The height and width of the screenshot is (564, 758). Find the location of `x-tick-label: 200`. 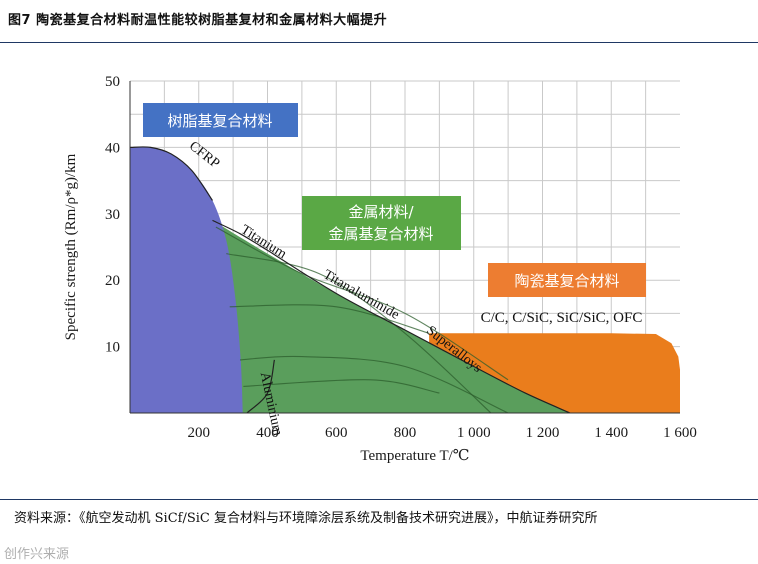

x-tick-label: 200 is located at coordinates (199, 433).